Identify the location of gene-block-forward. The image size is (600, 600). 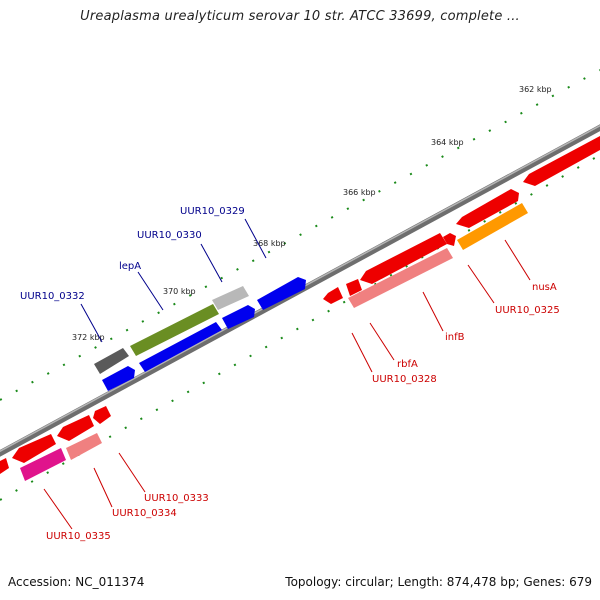
(200, 334).